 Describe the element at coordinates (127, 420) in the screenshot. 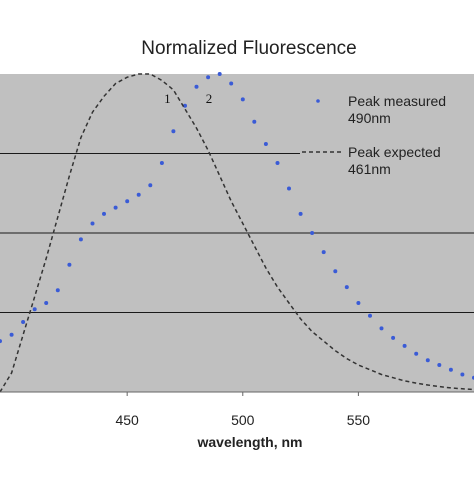

I see `x-tick-label-450: 450` at that location.